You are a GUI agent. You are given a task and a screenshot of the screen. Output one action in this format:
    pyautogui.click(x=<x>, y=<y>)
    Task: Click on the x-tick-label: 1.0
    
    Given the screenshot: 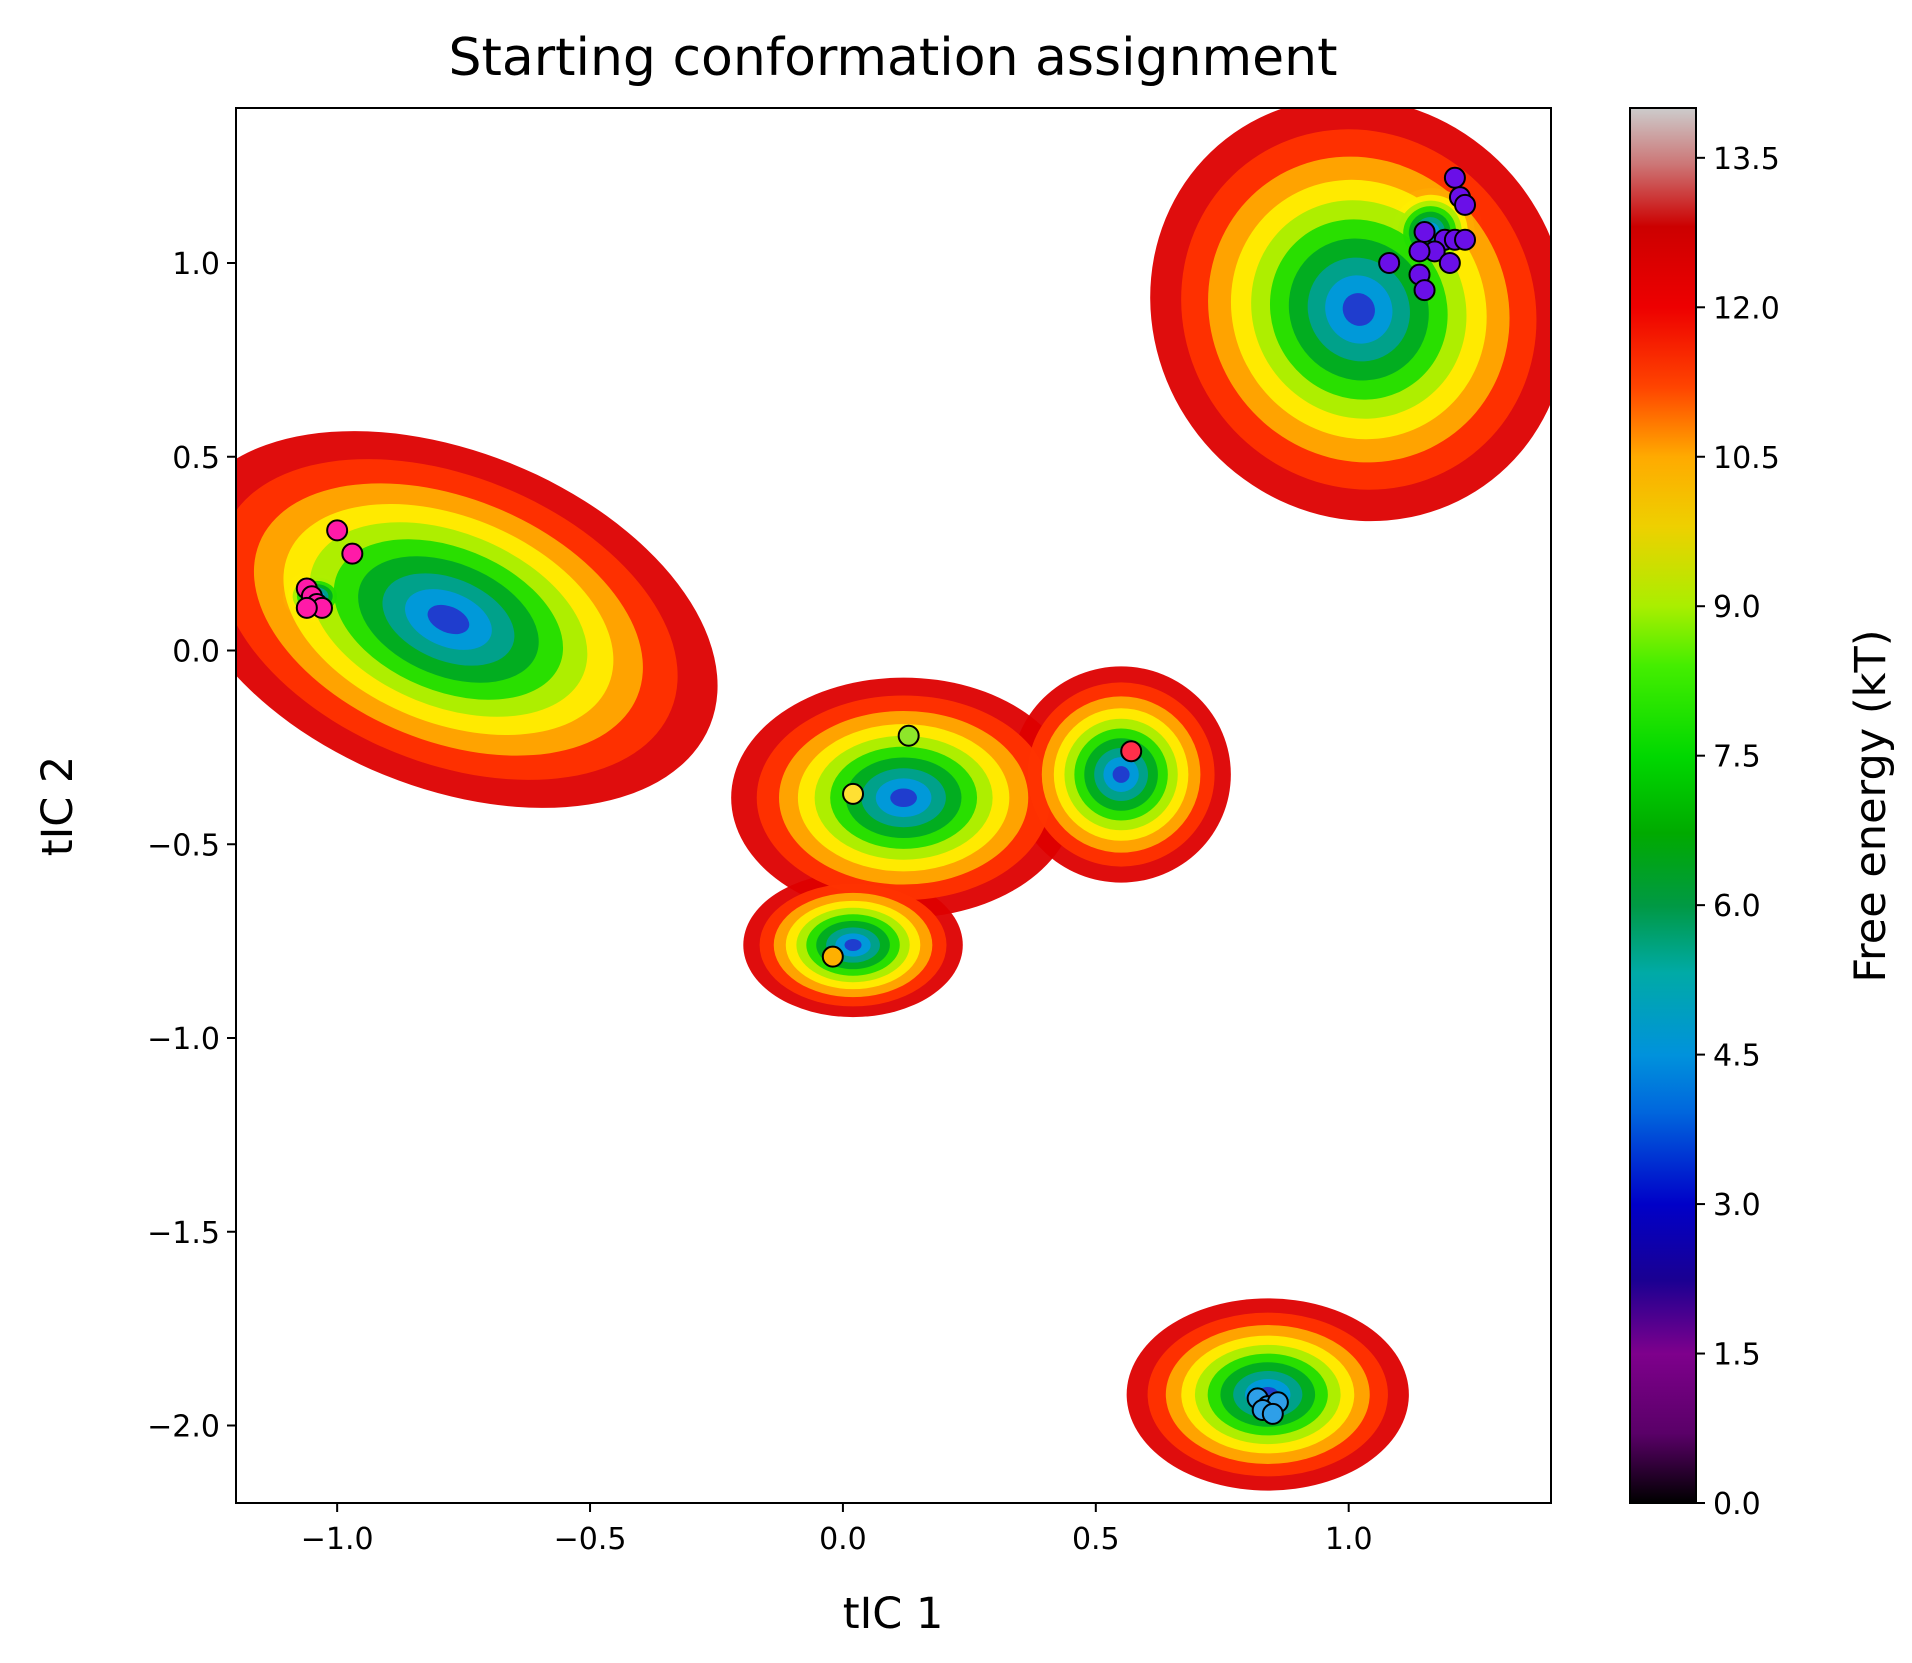 What is the action you would take?
    pyautogui.click(x=1349, y=1539)
    